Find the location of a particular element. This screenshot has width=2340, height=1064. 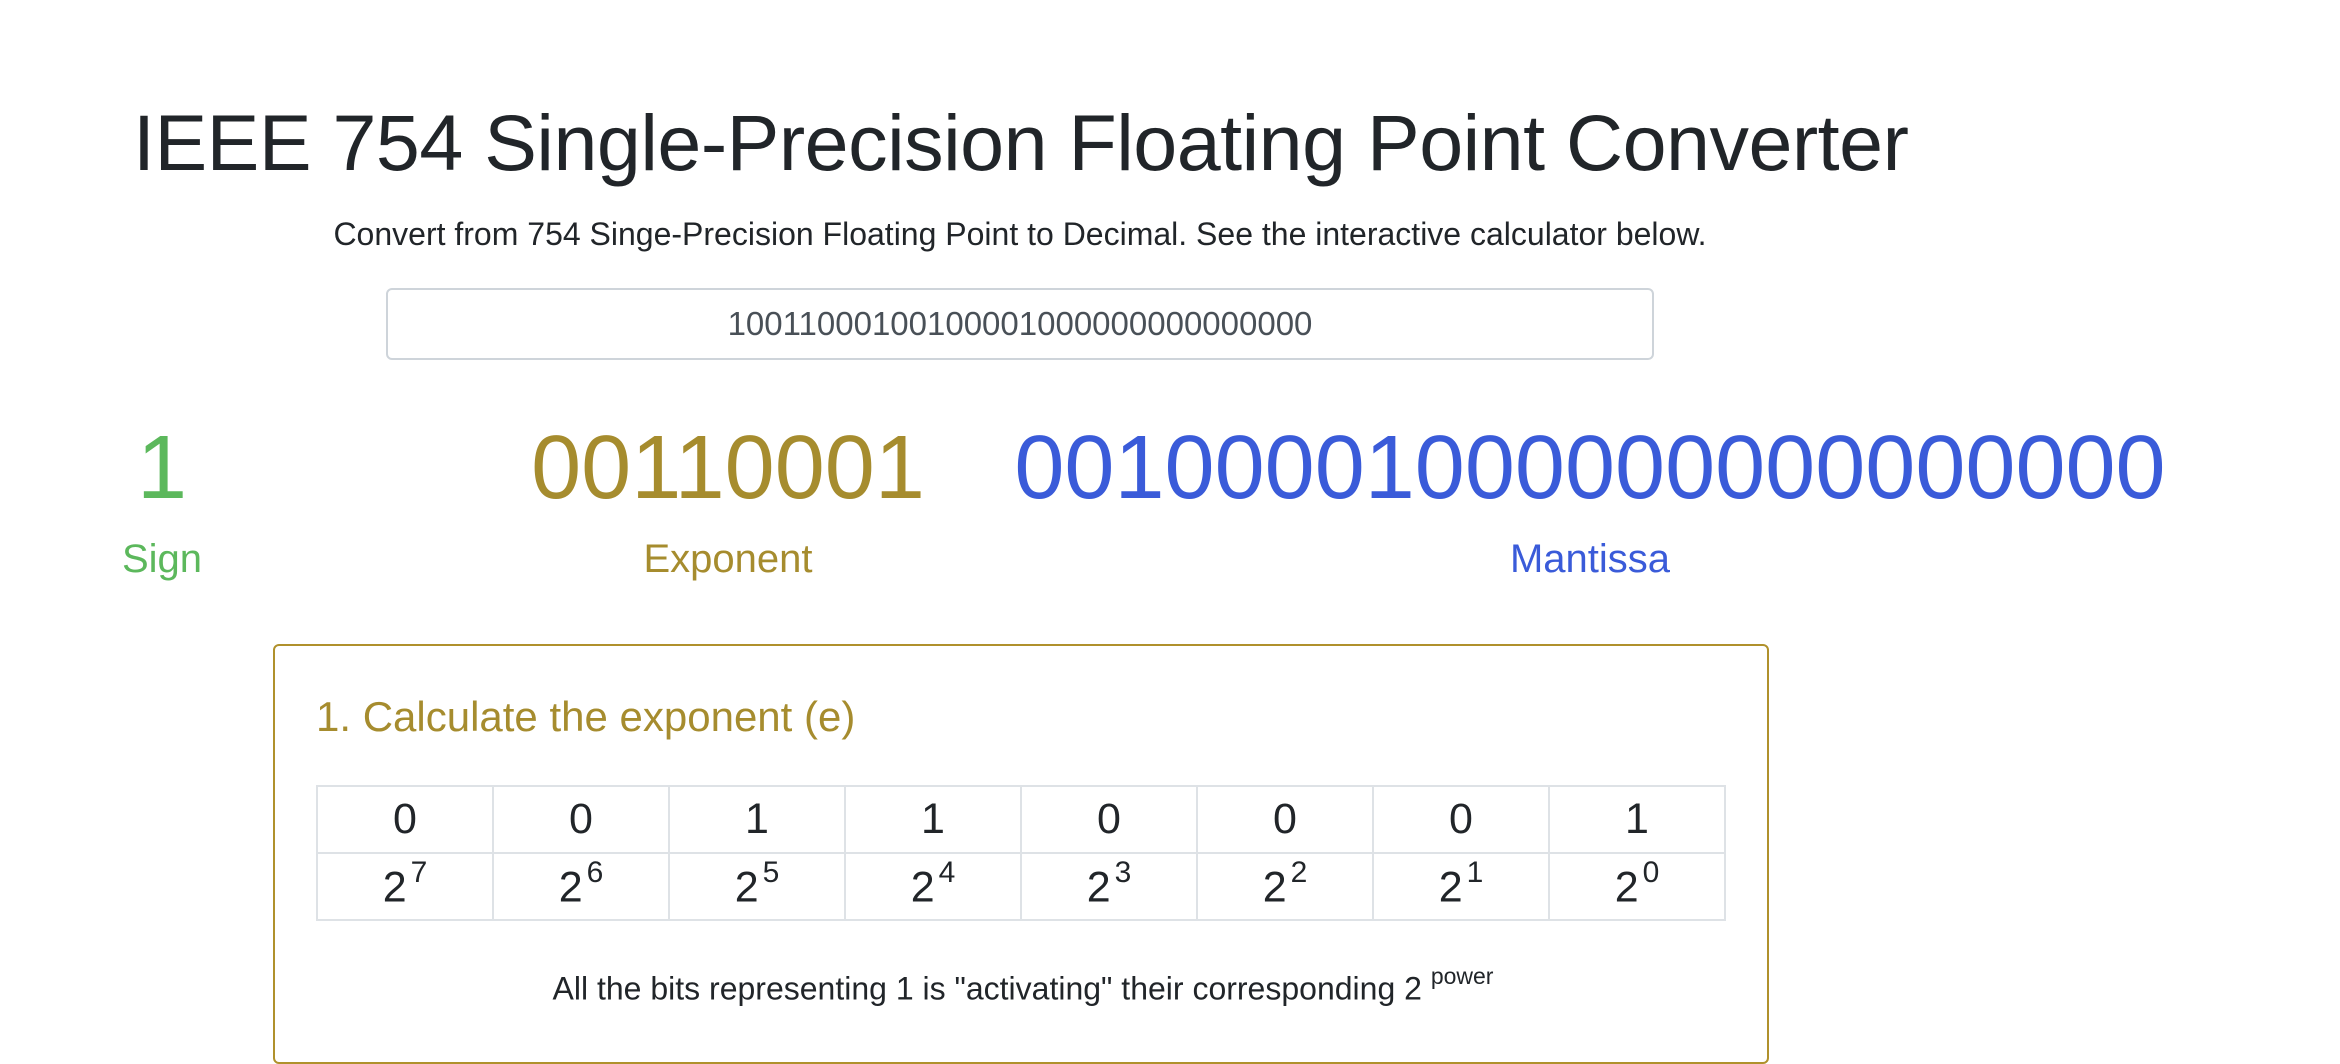

mantissa-label: Mantissa is located at coordinates (1590, 559).